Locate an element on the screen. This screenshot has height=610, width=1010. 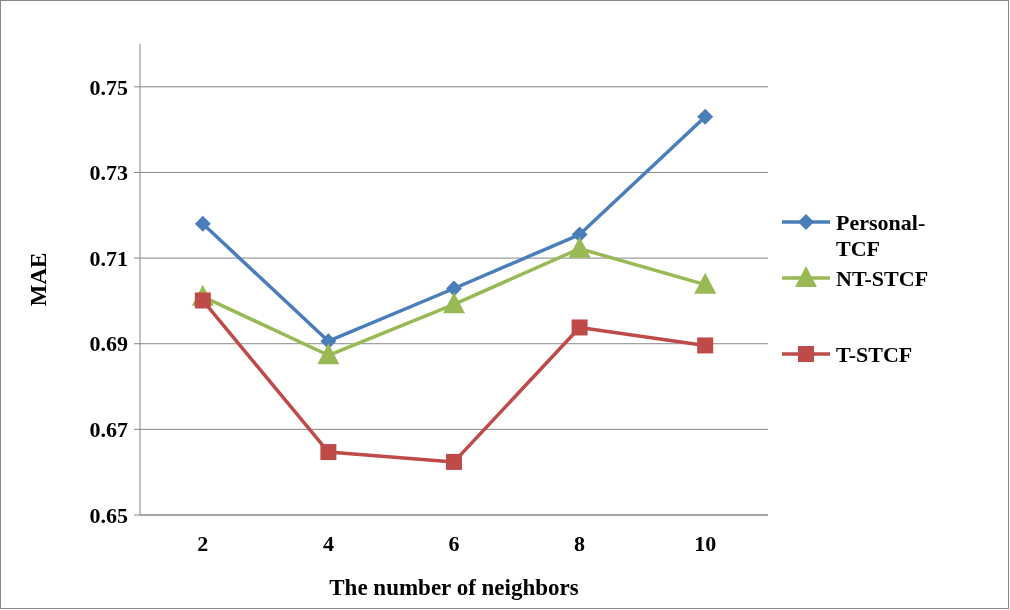
x-tick-label: 6 is located at coordinates (454, 543).